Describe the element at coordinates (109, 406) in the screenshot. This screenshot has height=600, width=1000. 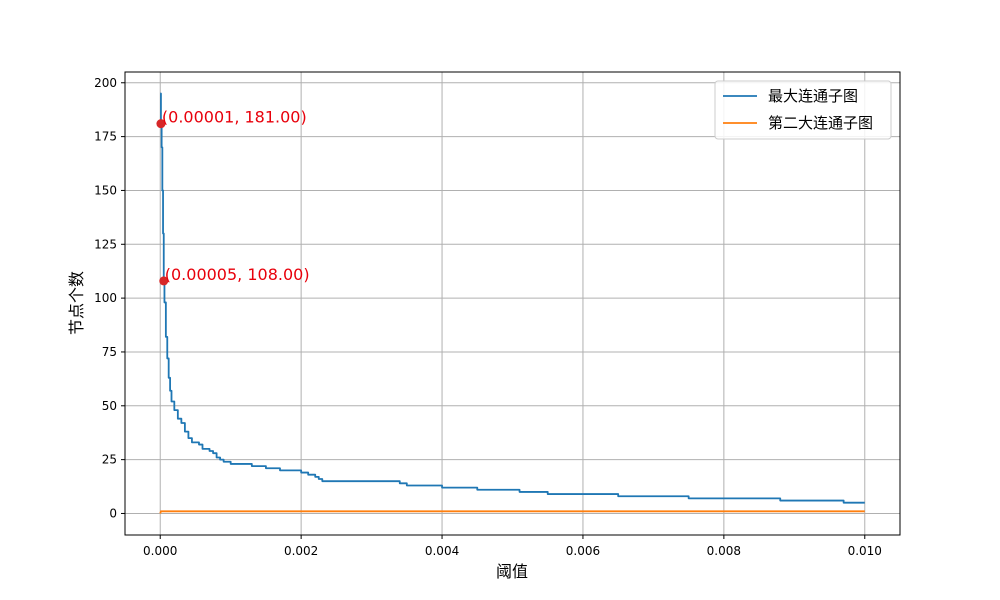
I see `y-tick-label: 50` at that location.